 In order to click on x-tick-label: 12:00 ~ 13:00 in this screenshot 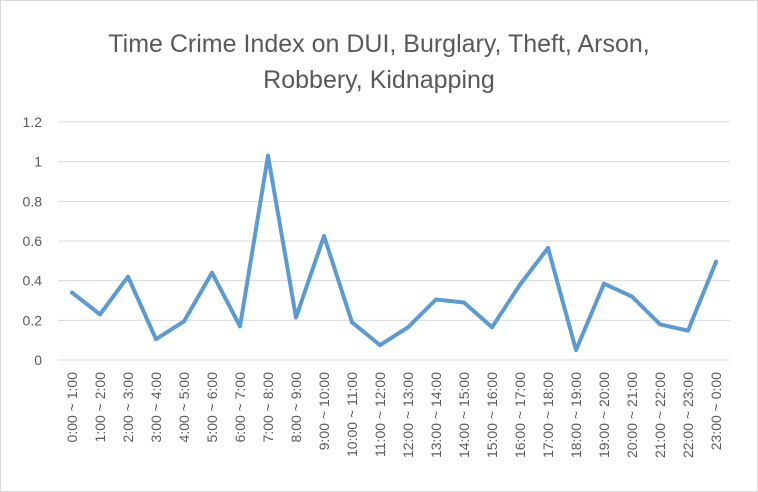, I will do `click(408, 415)`.